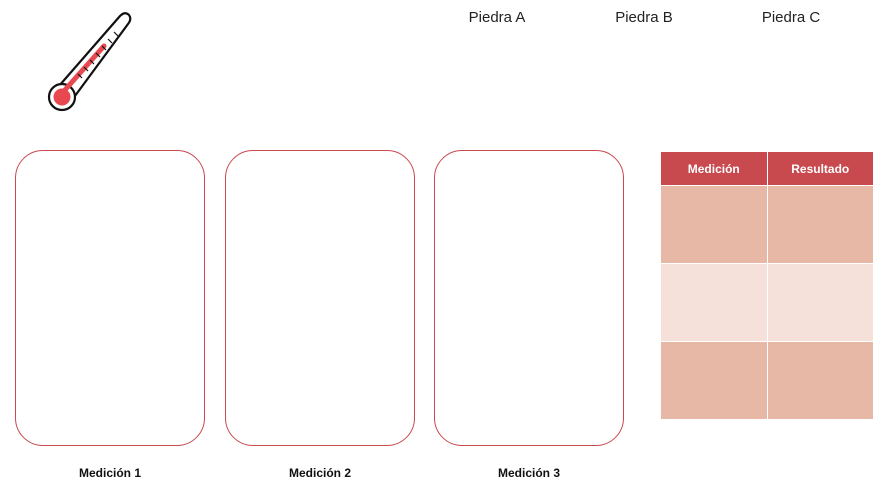 The width and height of the screenshot is (884, 488). What do you see at coordinates (497, 17) in the screenshot?
I see `stone-a-label: Piedra A` at bounding box center [497, 17].